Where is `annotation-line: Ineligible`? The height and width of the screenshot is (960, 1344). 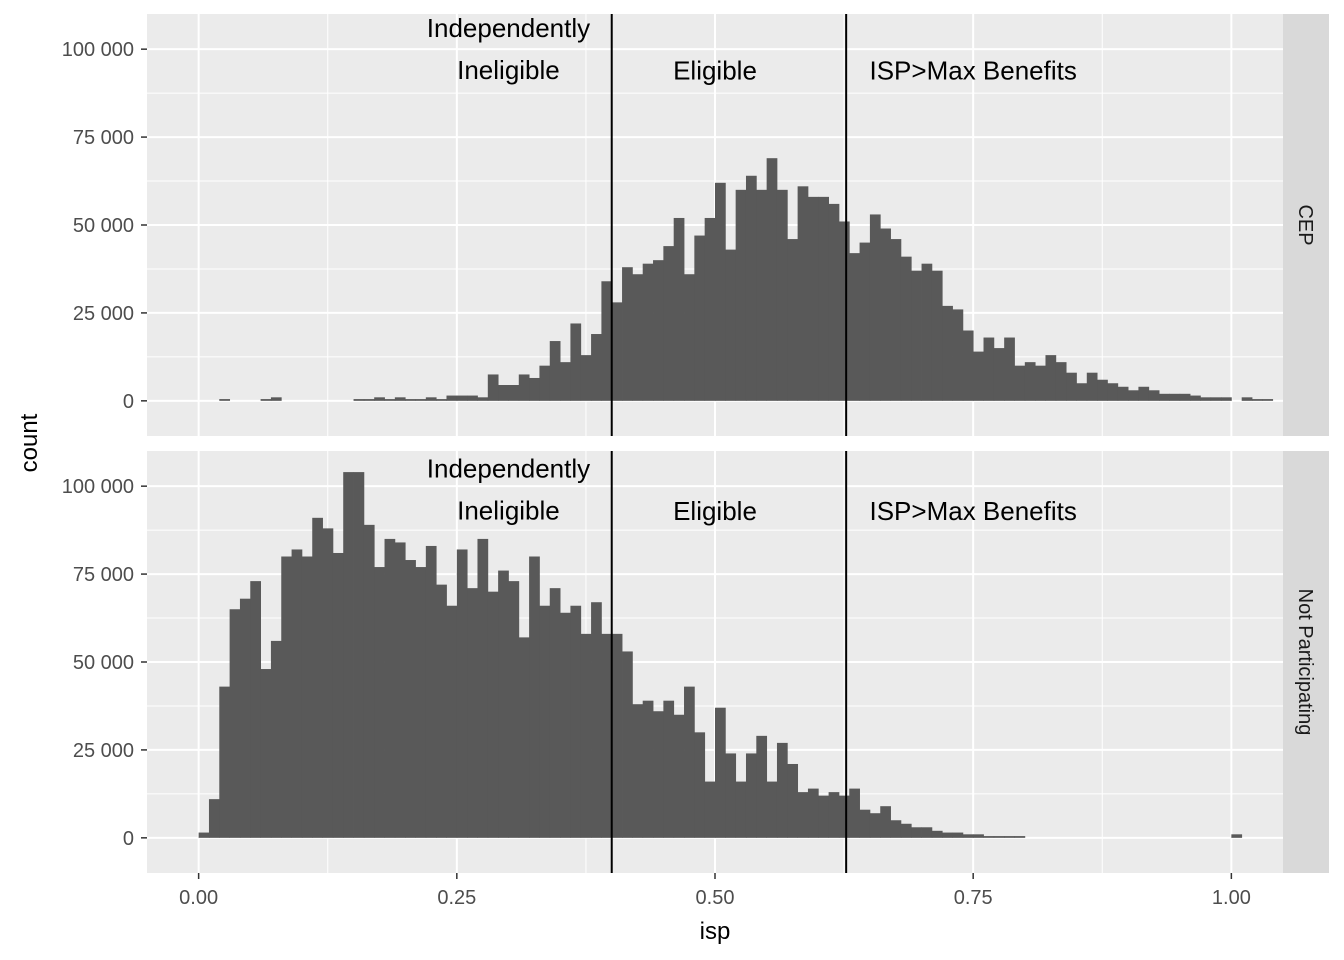
annotation-line: Ineligible is located at coordinates (508, 511).